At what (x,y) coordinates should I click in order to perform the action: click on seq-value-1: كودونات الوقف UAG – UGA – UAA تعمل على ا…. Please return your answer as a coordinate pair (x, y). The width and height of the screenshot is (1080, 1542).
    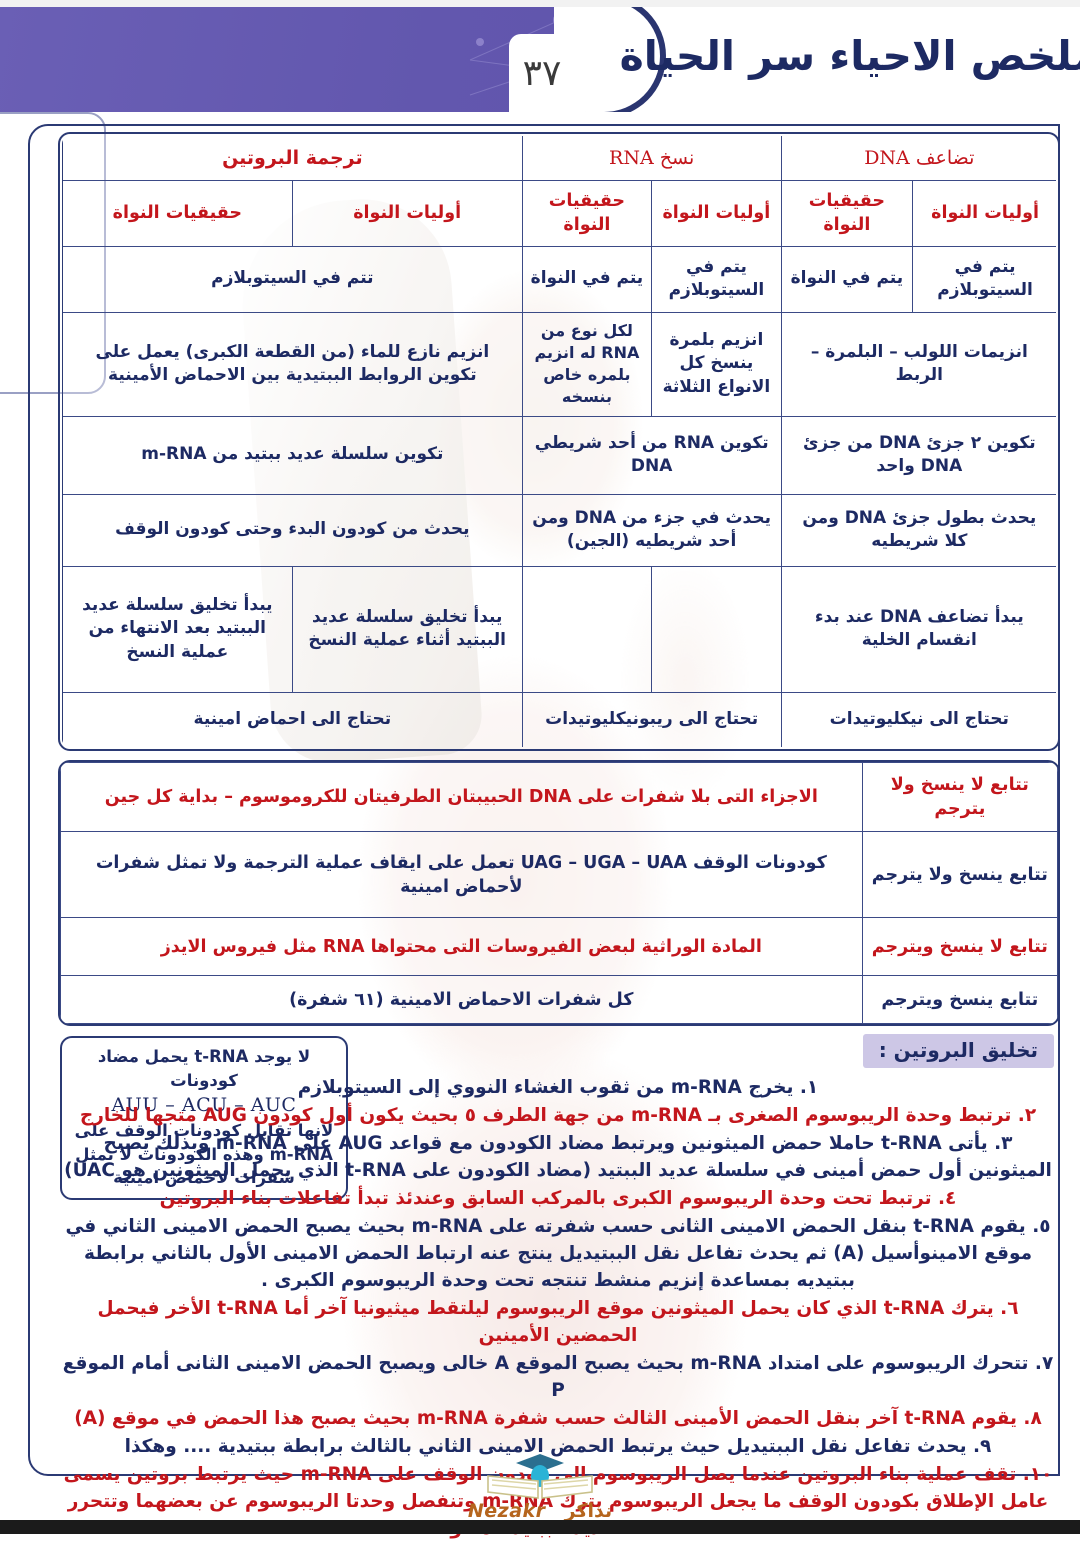
    Looking at the image, I should click on (461, 875).